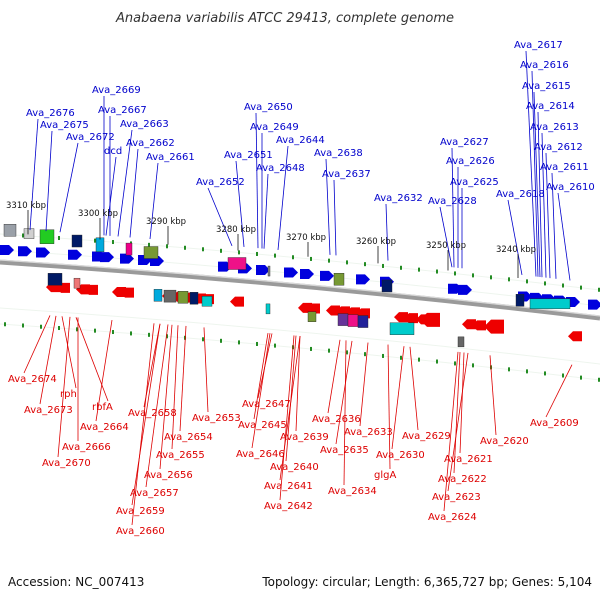  I want to click on forward-gene-label: Ava_2652, so click(220, 182).